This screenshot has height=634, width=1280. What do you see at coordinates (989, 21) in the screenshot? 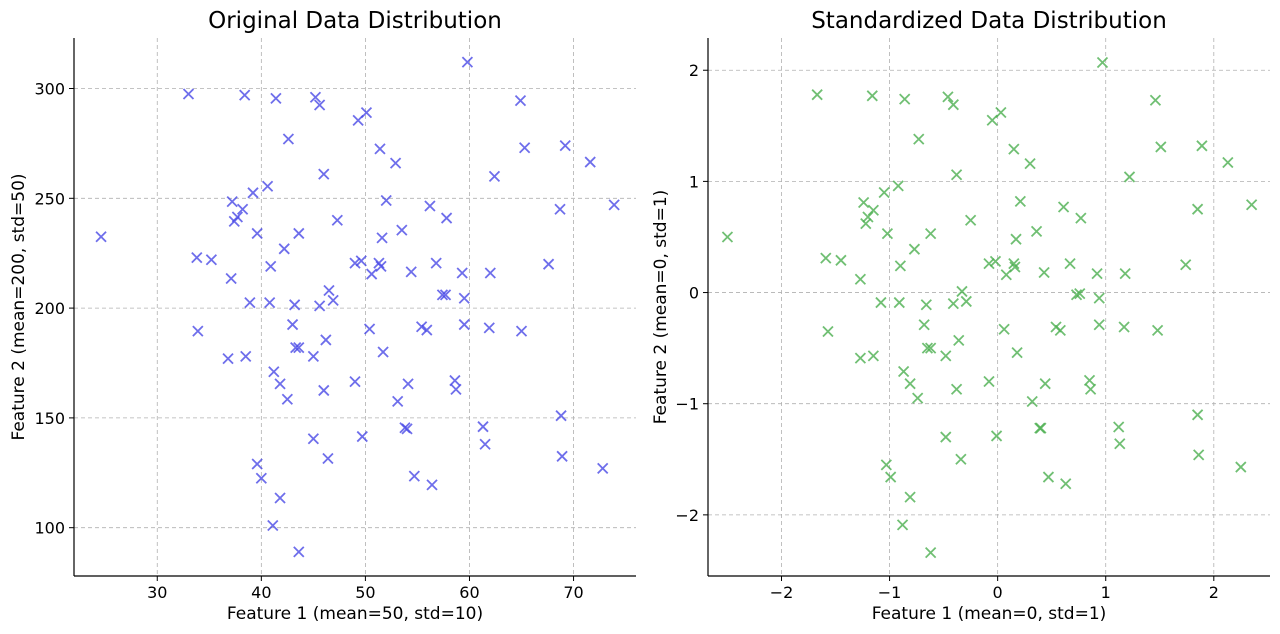
I see `chart-title: Standardized Data Distribution` at bounding box center [989, 21].